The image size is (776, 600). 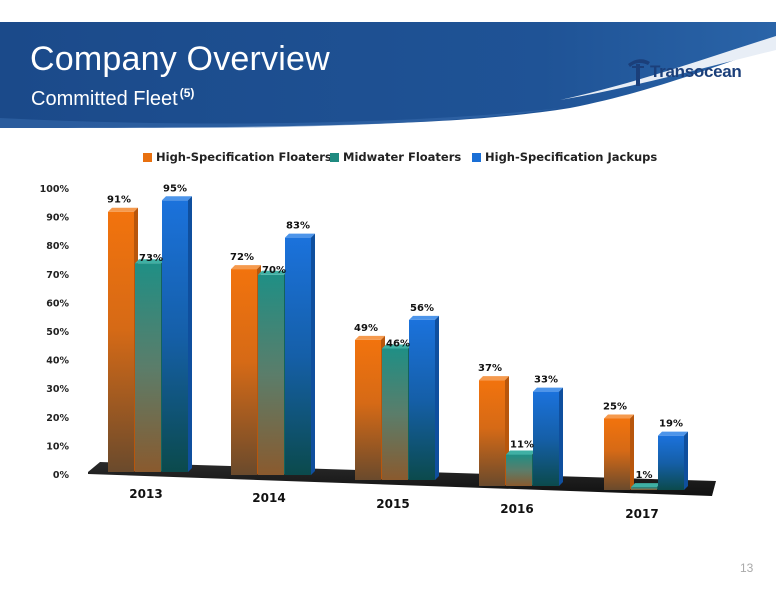 I want to click on legend-label: High-Specification Jackups, so click(x=571, y=157).